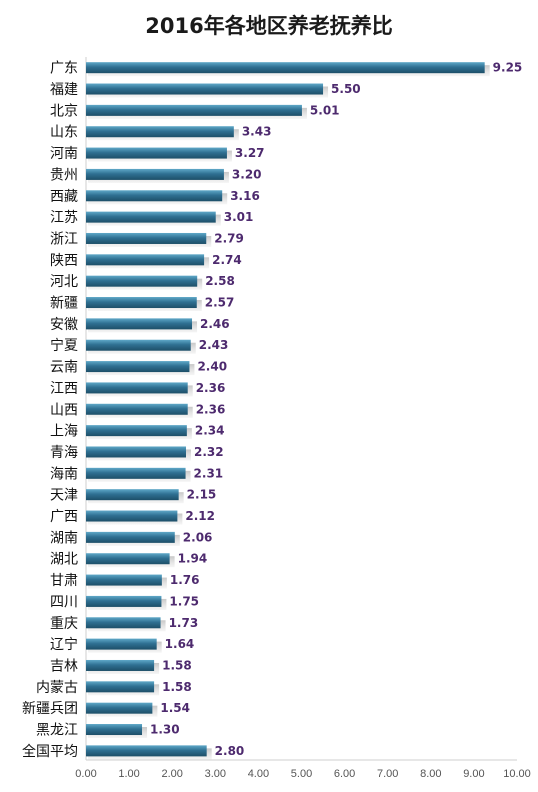  I want to click on value-label: 1.54, so click(175, 708).